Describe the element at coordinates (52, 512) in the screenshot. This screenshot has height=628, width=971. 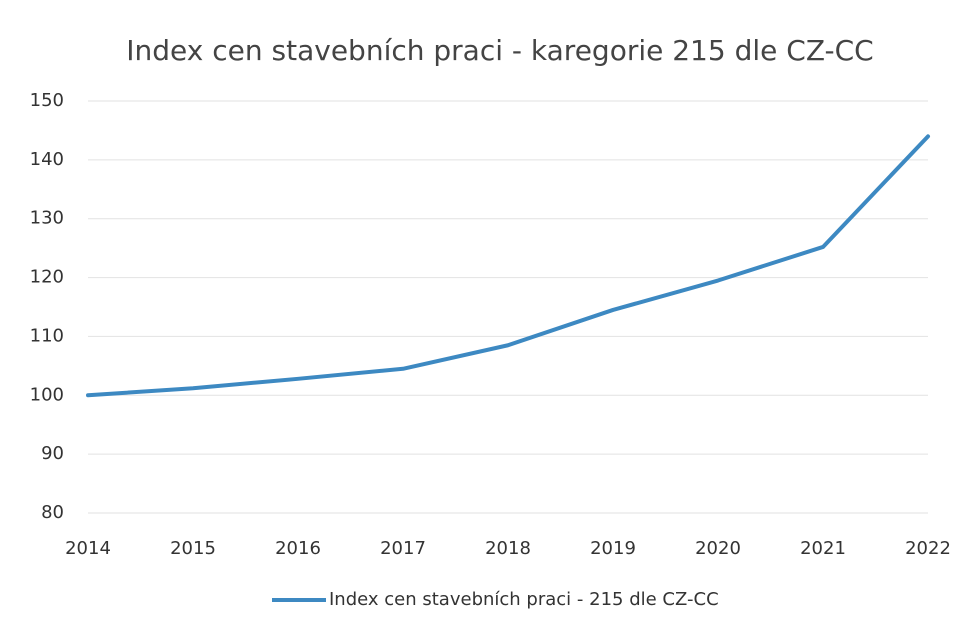
I see `y-tick-label: 80` at that location.